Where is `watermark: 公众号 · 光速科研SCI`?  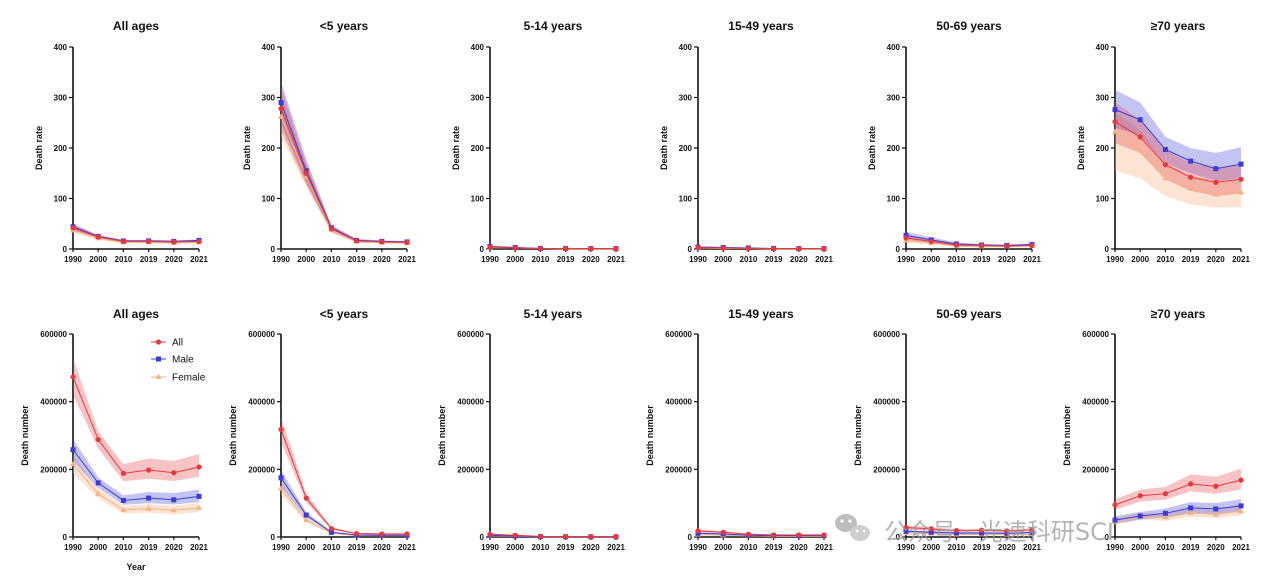 watermark: 公众号 · 光速科研SCI is located at coordinates (974, 530).